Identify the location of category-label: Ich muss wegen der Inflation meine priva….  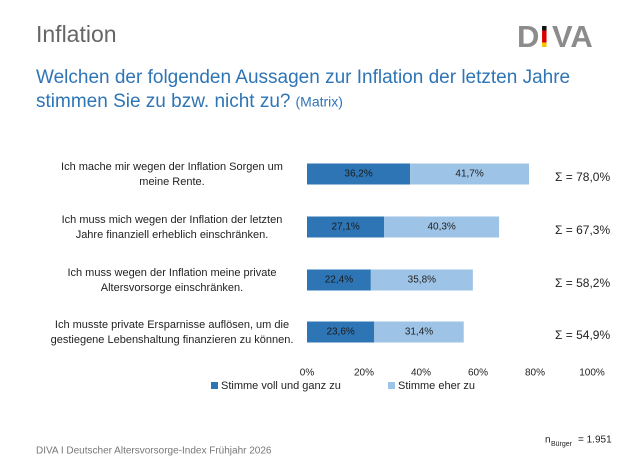
(171, 273).